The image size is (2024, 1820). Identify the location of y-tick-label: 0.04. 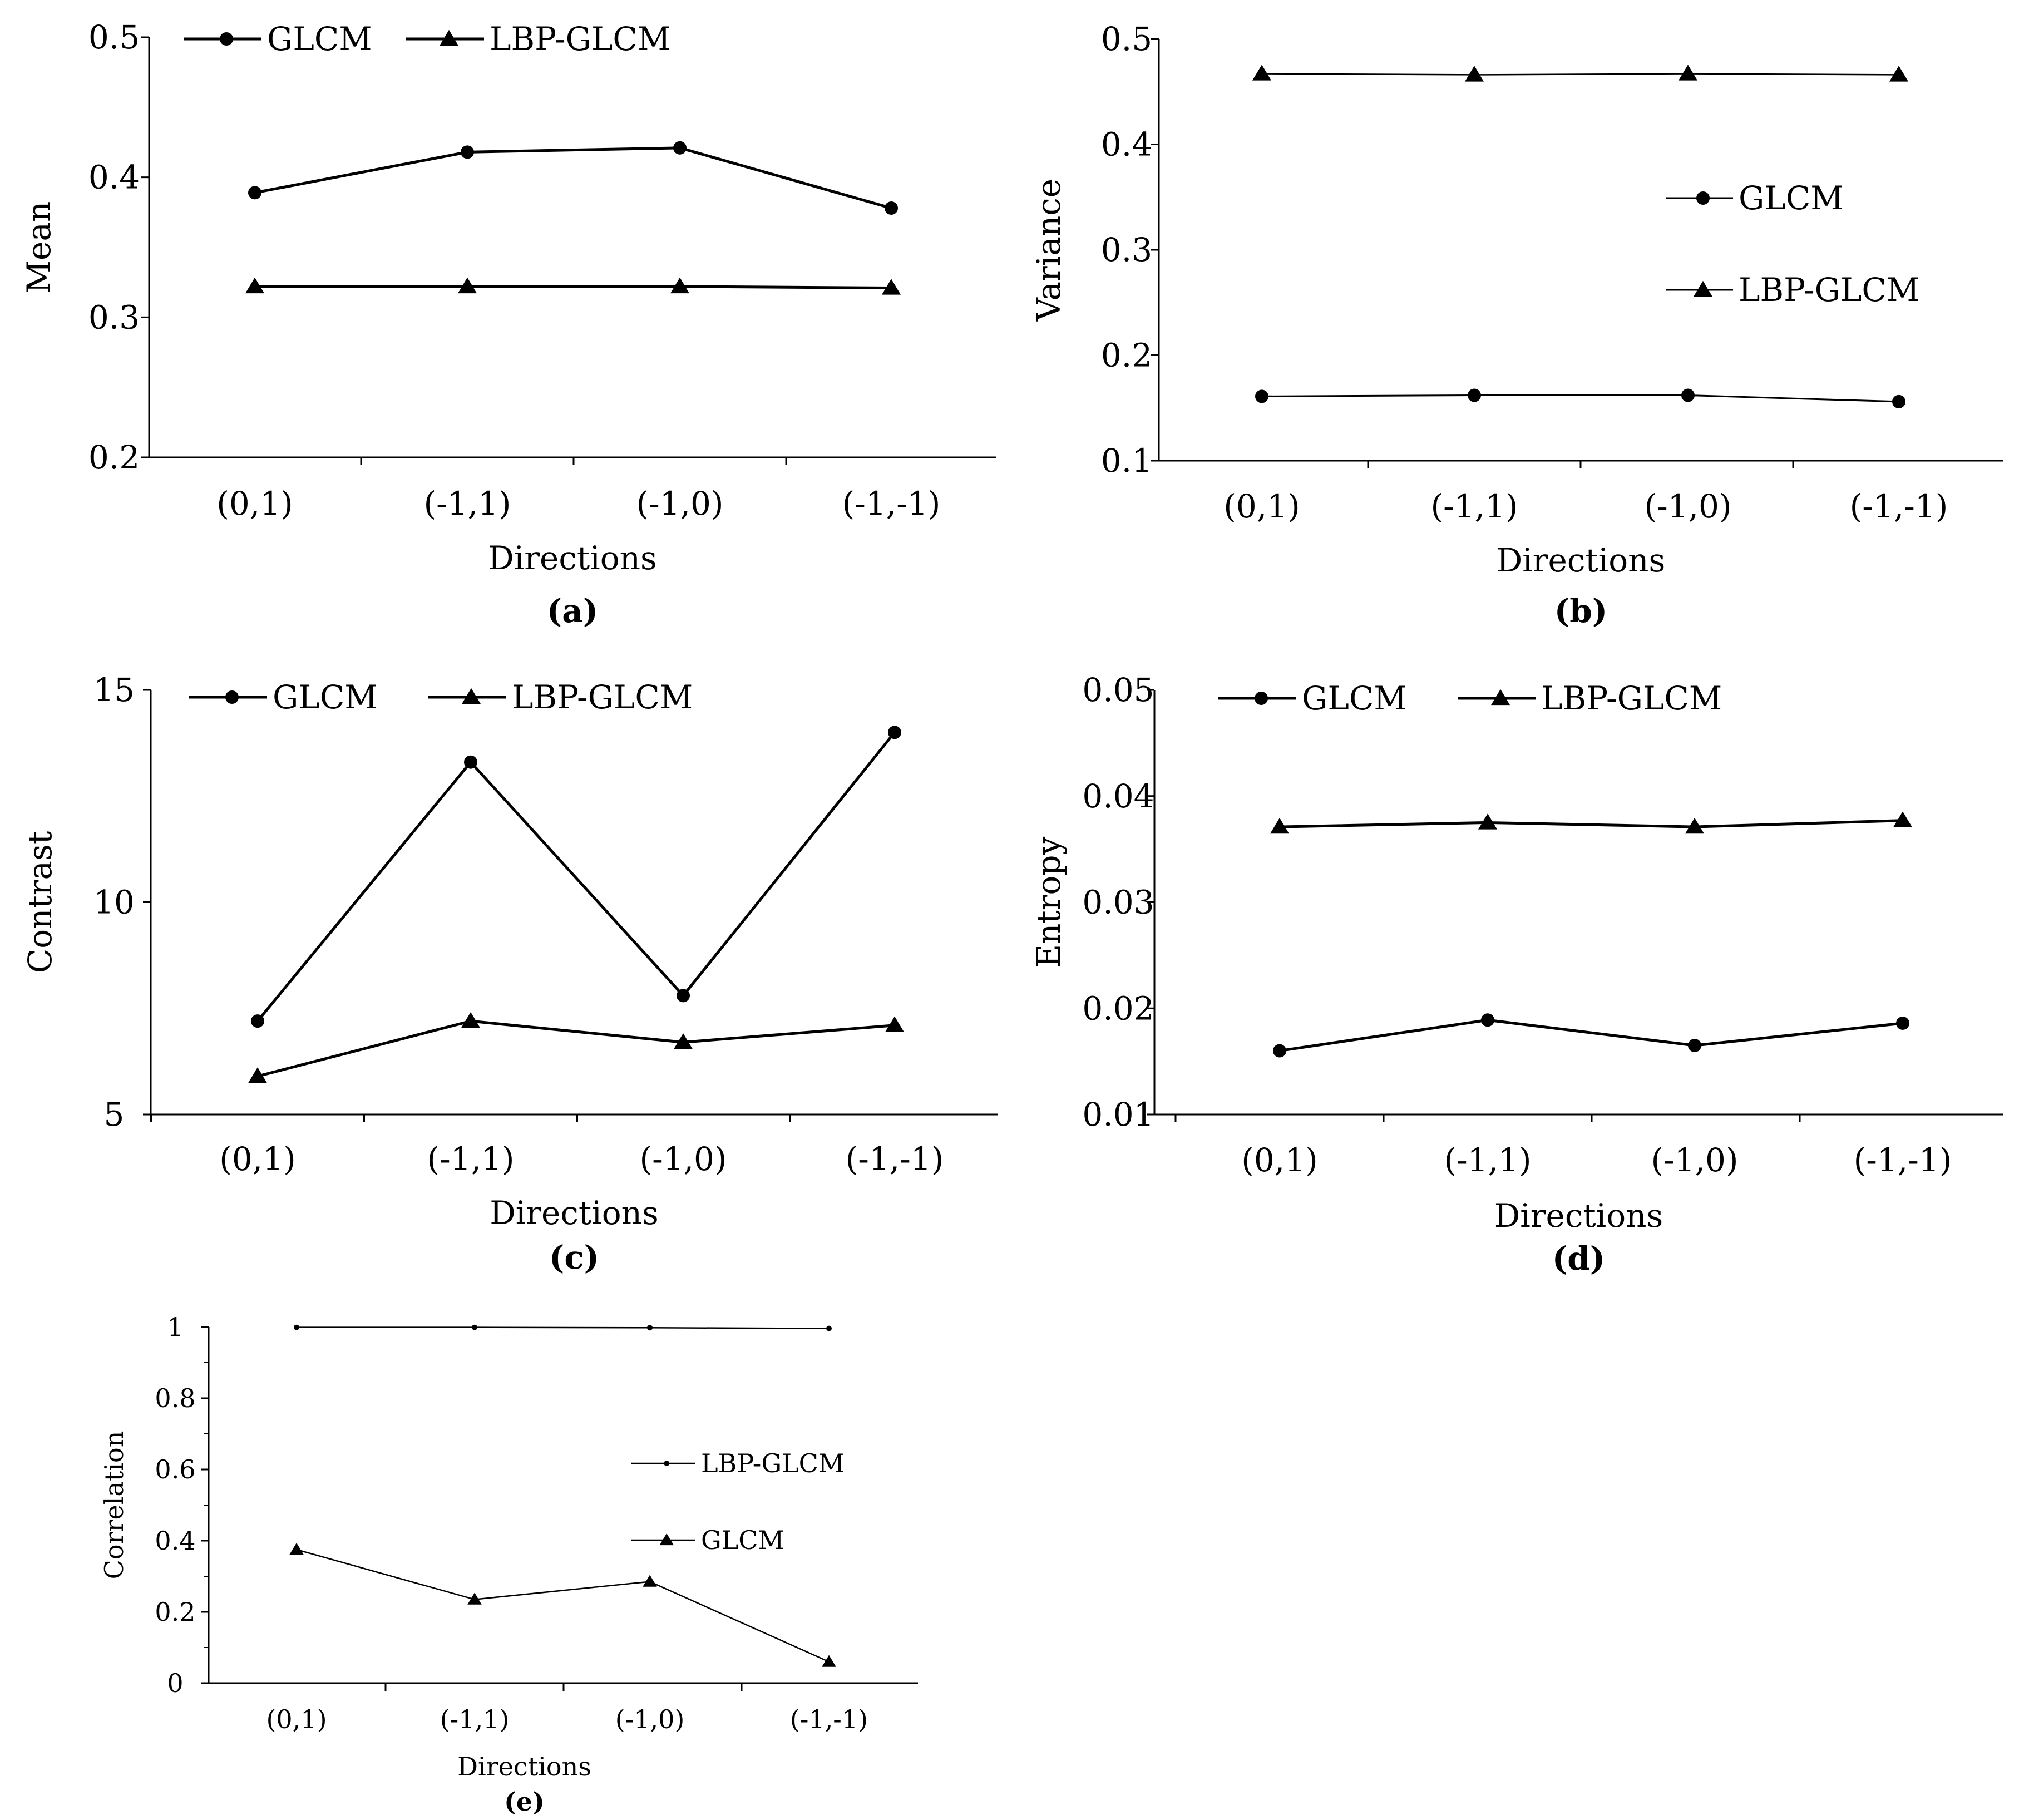
(1118, 796).